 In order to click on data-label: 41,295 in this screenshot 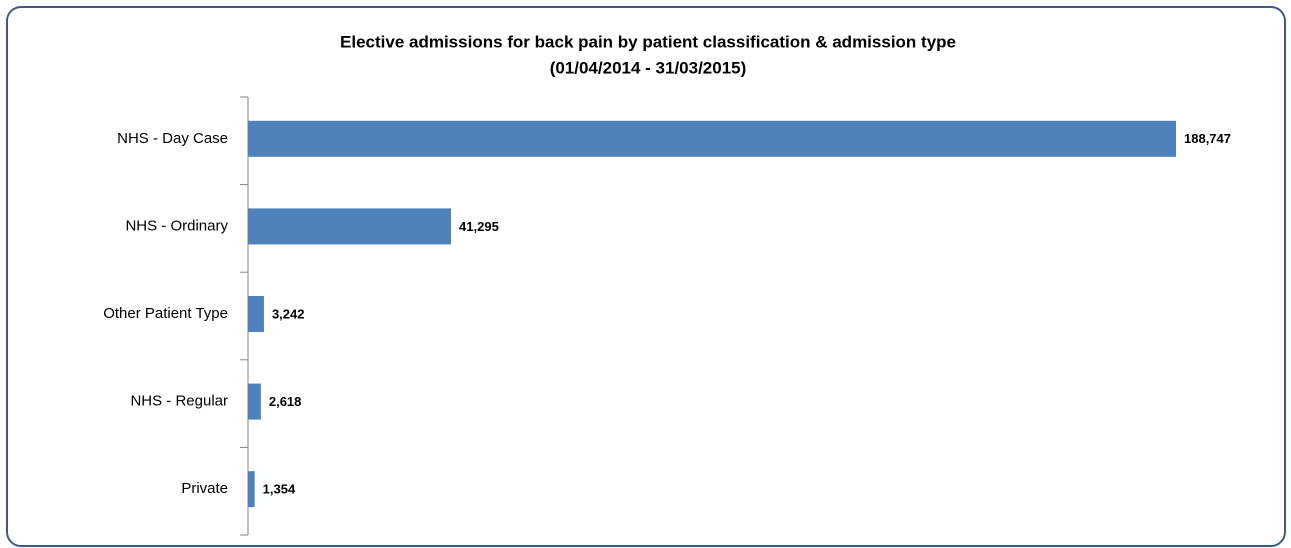, I will do `click(479, 226)`.